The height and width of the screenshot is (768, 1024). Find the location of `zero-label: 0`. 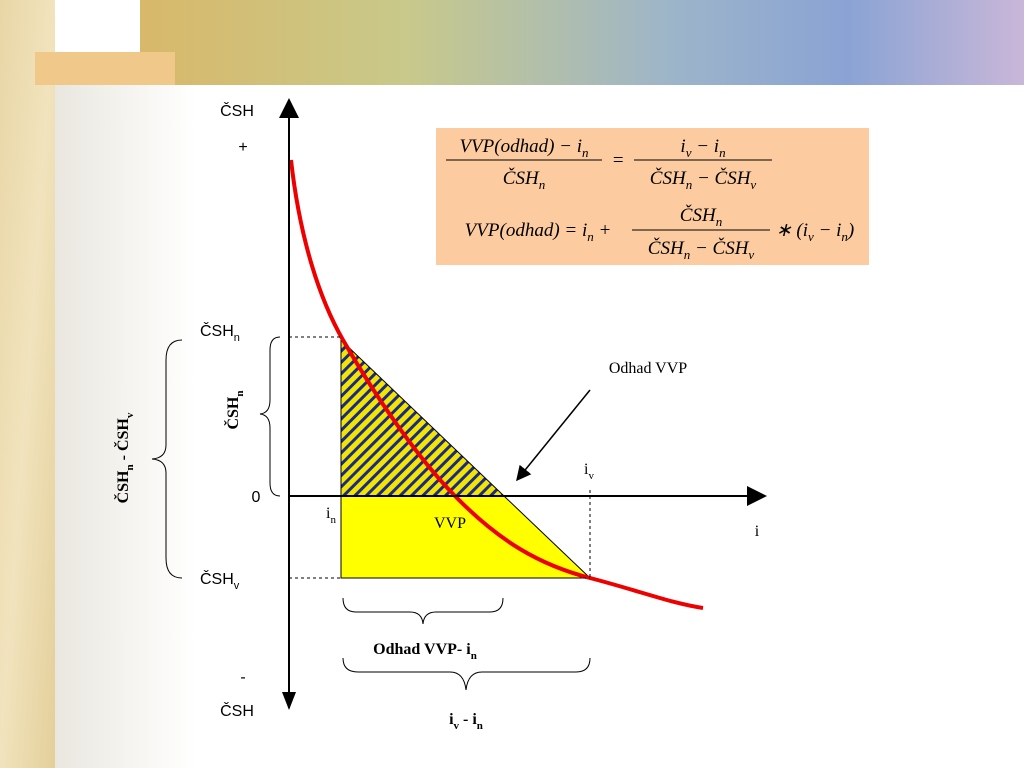

zero-label: 0 is located at coordinates (256, 497).